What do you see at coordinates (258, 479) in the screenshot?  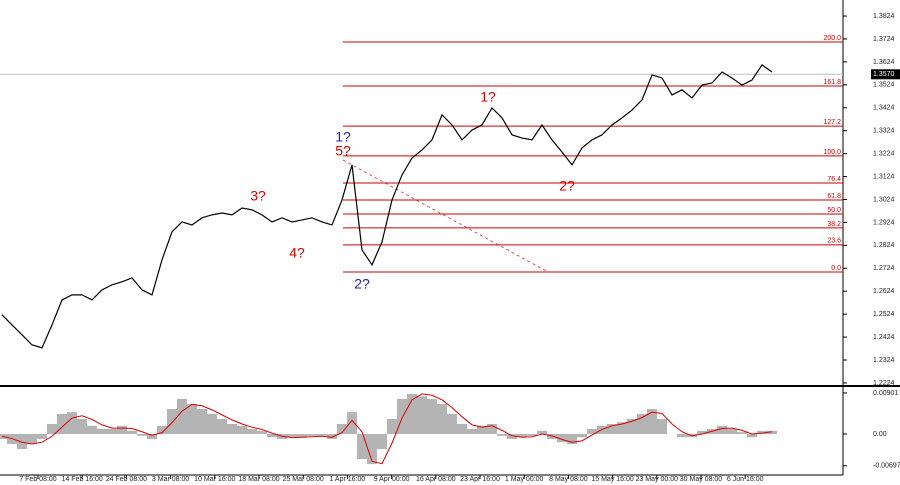 I see `x-tick-label: 18 Mar 08:00` at bounding box center [258, 479].